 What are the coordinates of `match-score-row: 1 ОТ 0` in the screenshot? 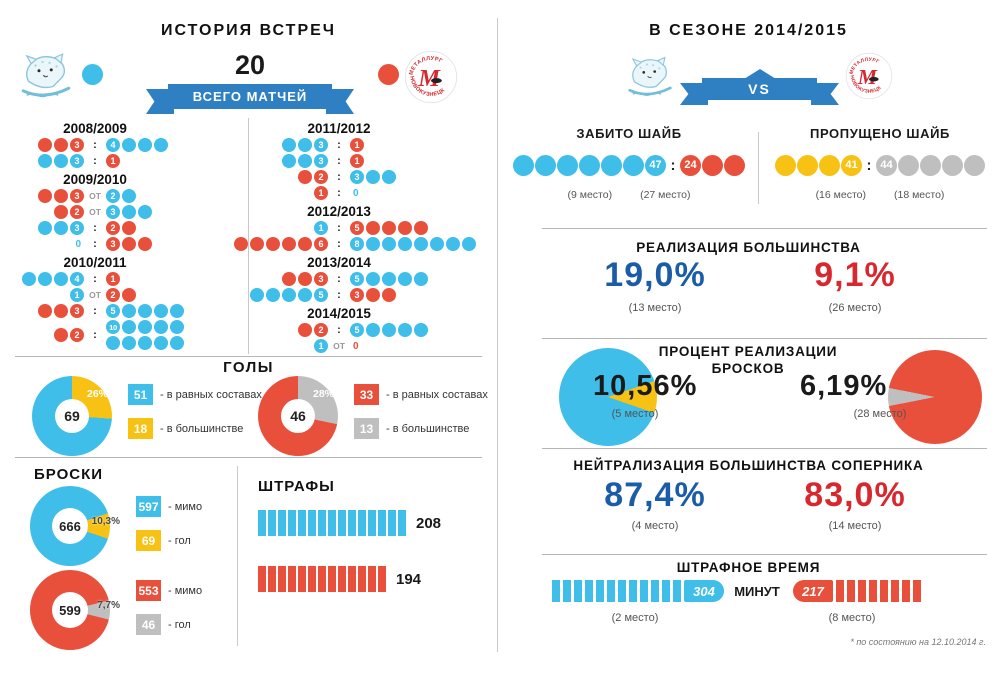 It's located at (370, 346).